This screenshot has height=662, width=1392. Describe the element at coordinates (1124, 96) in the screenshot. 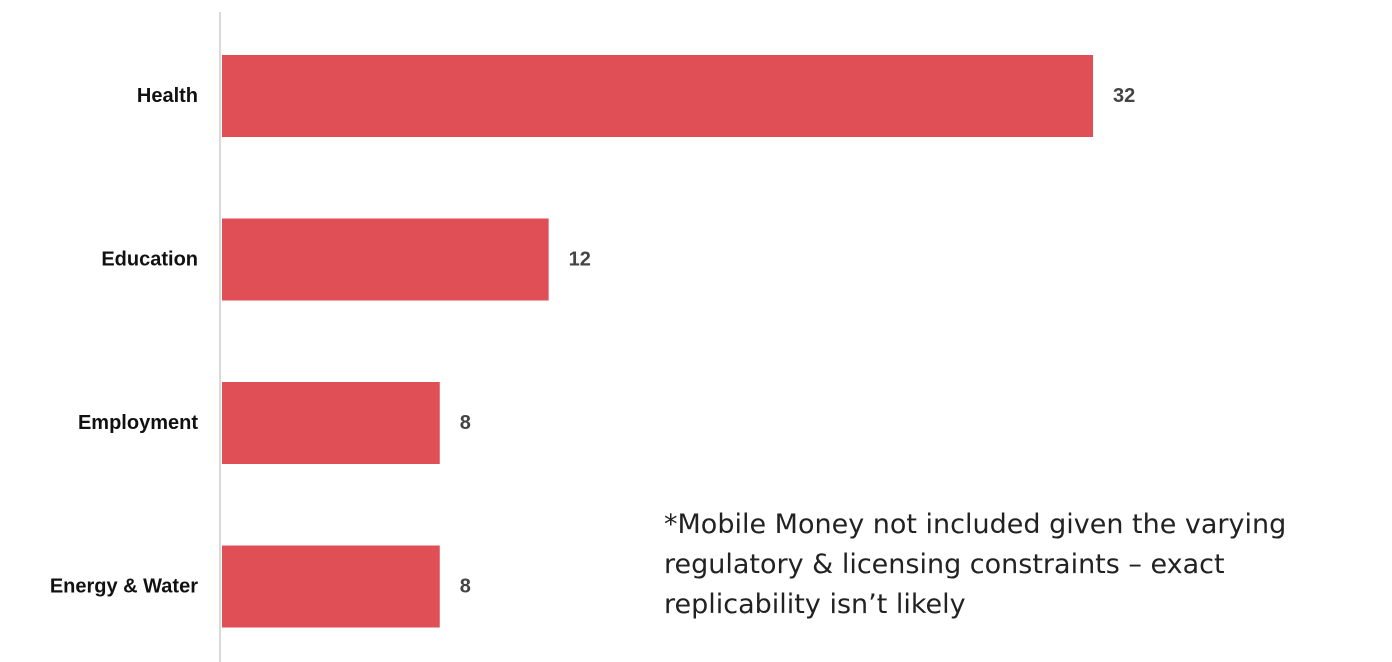

I see `value-label-0: 32` at that location.